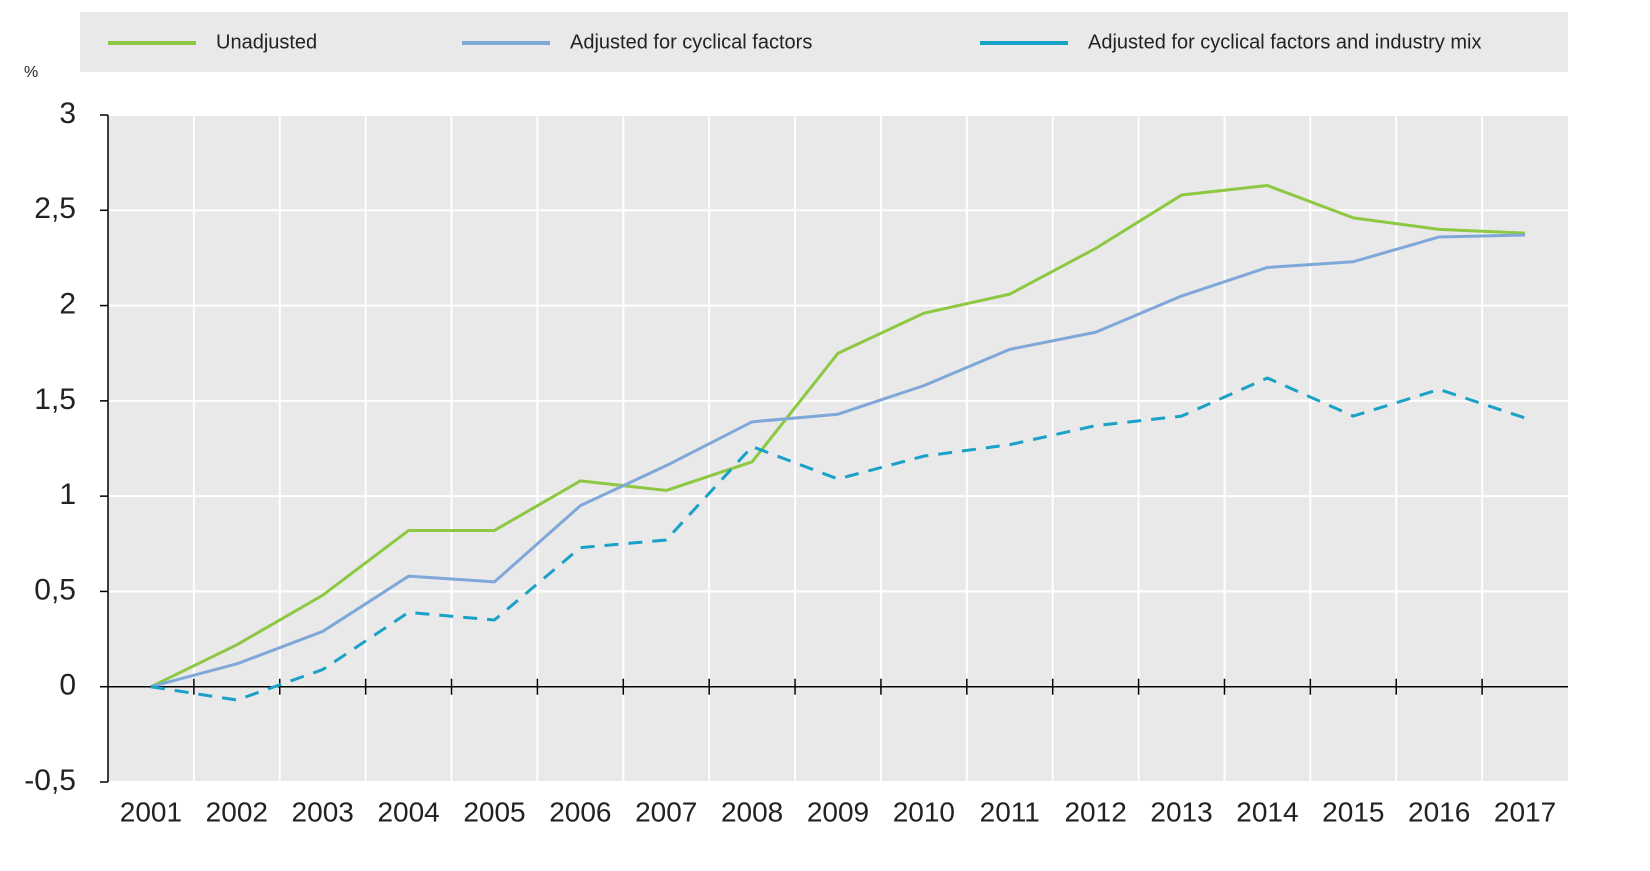 This screenshot has height=871, width=1650. I want to click on x-tick-label: 2004, so click(408, 811).